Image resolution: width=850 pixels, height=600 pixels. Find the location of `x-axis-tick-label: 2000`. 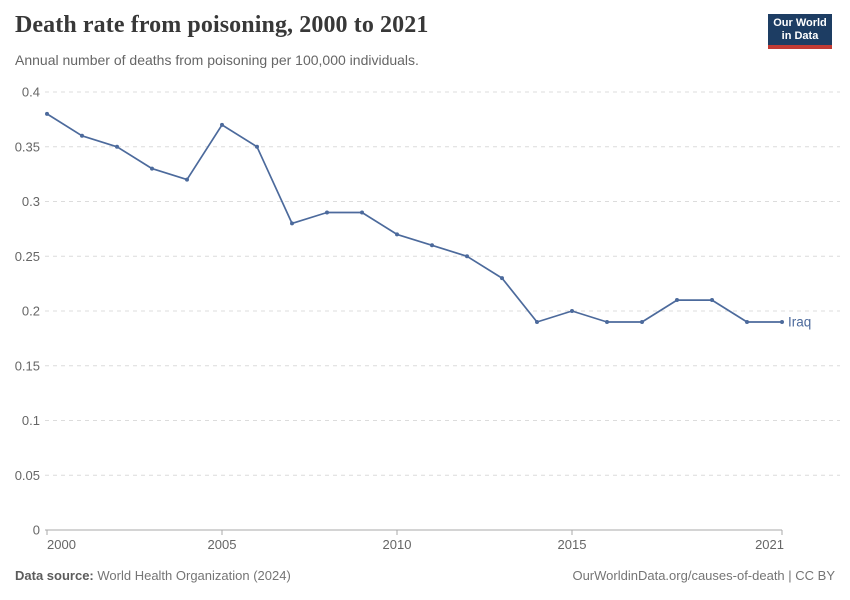

x-axis-tick-label: 2000 is located at coordinates (61, 544).